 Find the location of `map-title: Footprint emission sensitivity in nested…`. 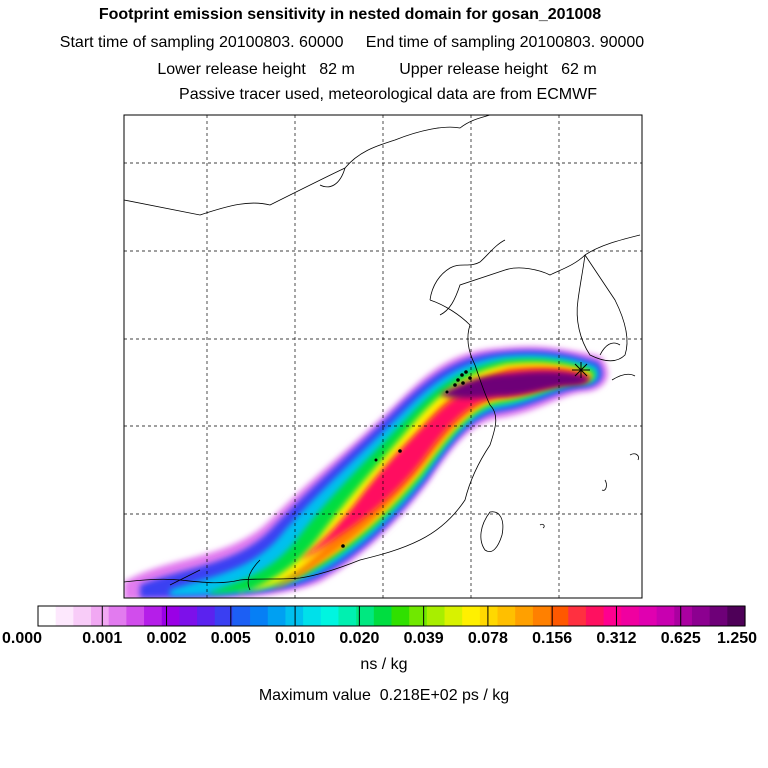

map-title: Footprint emission sensitivity in nested… is located at coordinates (350, 14).